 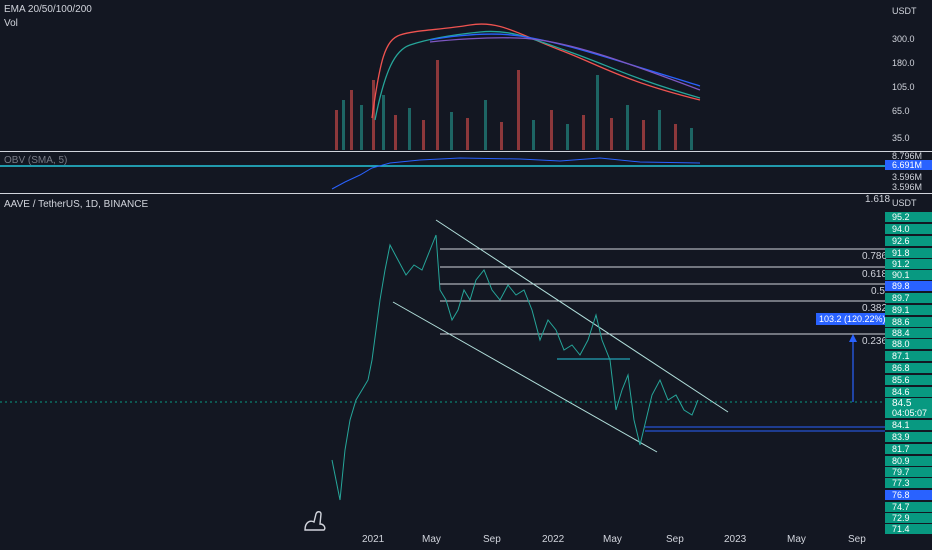 I want to click on ema-legend: EMA 20/50/100/200, so click(x=48, y=9).